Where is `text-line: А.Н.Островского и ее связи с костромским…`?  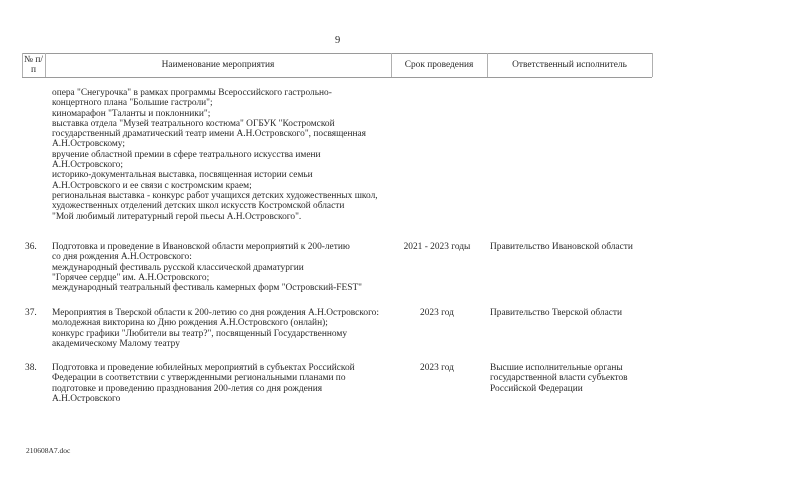 text-line: А.Н.Островского и ее связи с костромским… is located at coordinates (152, 185).